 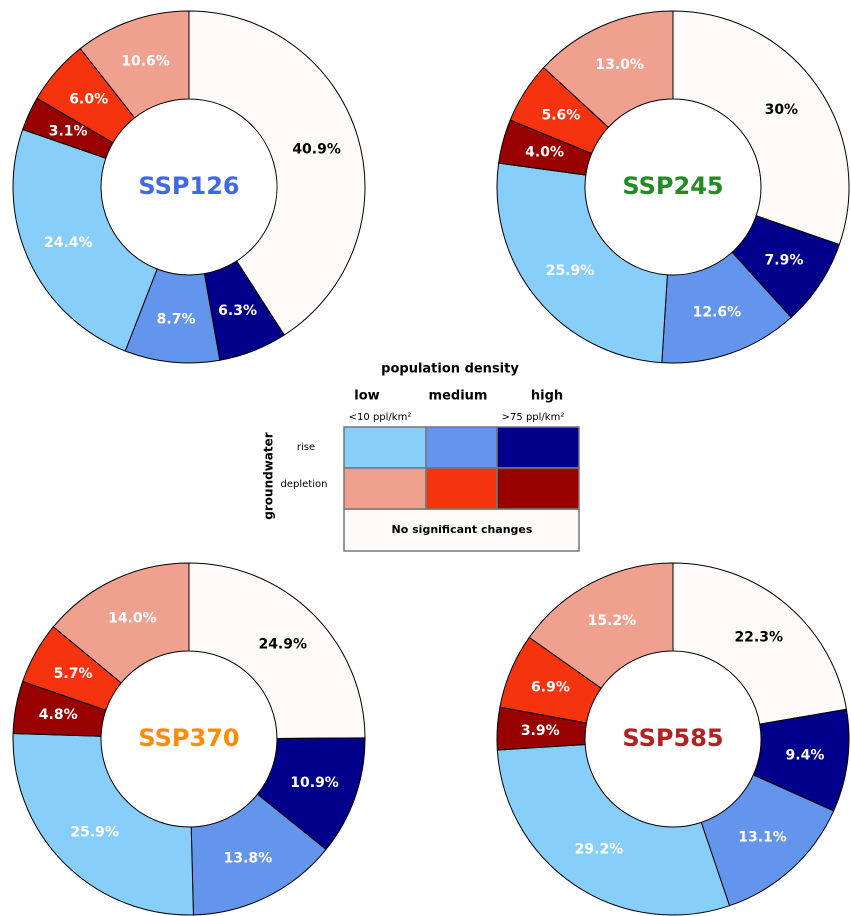 I want to click on slice-label: 5.6%, so click(x=560, y=115).